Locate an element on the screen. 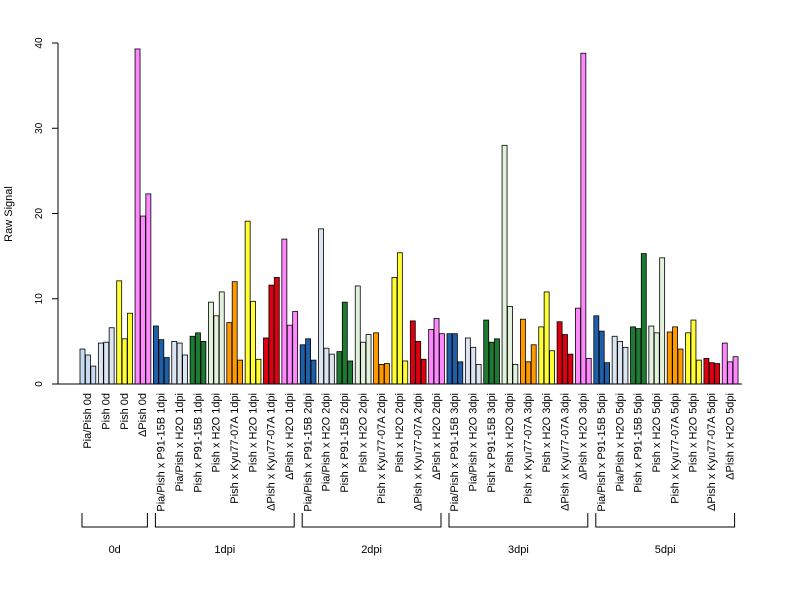 The width and height of the screenshot is (800, 600). group-label: 3dpi is located at coordinates (518, 550).